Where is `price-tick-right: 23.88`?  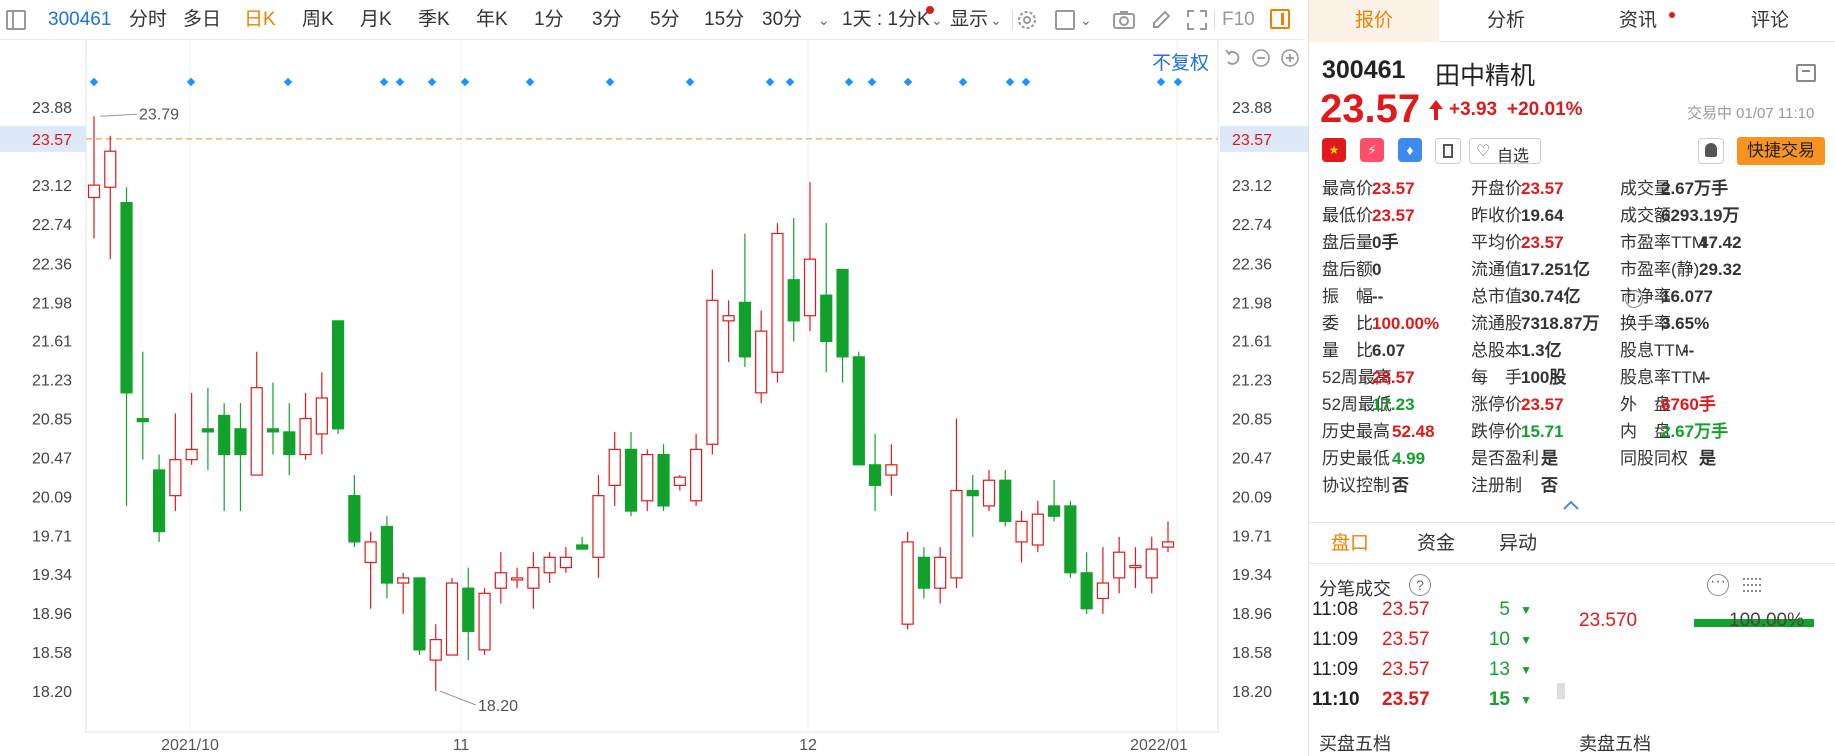
price-tick-right: 23.88 is located at coordinates (1252, 108).